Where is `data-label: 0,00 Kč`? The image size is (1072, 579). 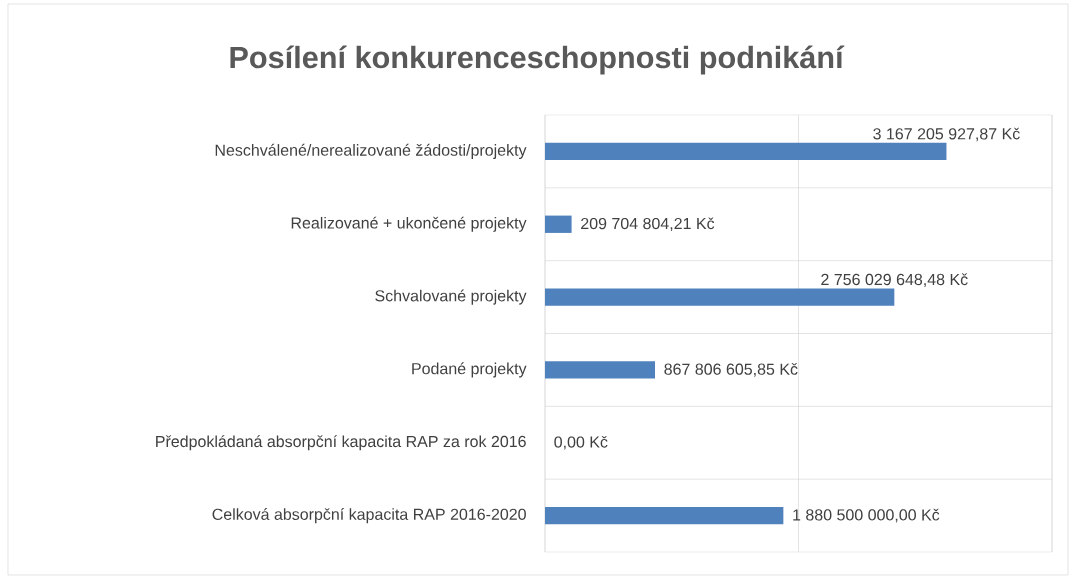
data-label: 0,00 Kč is located at coordinates (581, 442).